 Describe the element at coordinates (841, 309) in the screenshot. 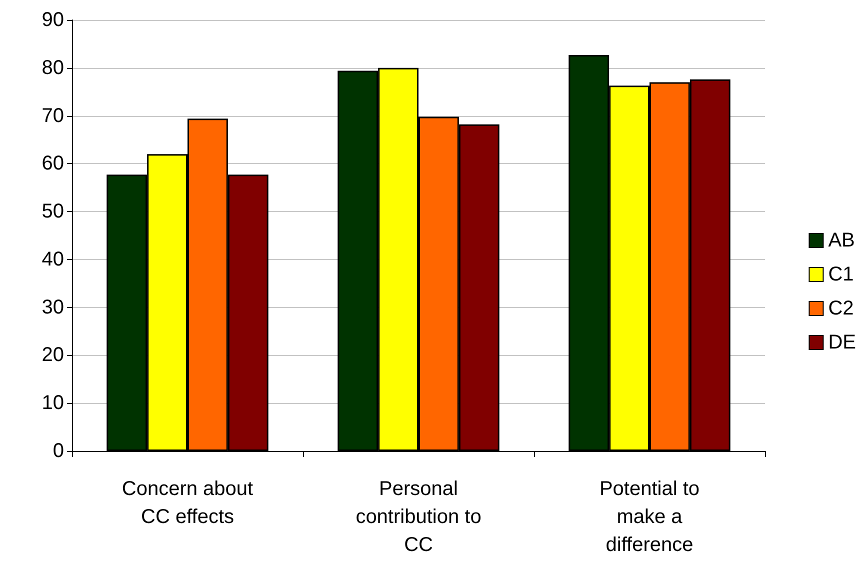

I see `legend-label: C2` at that location.